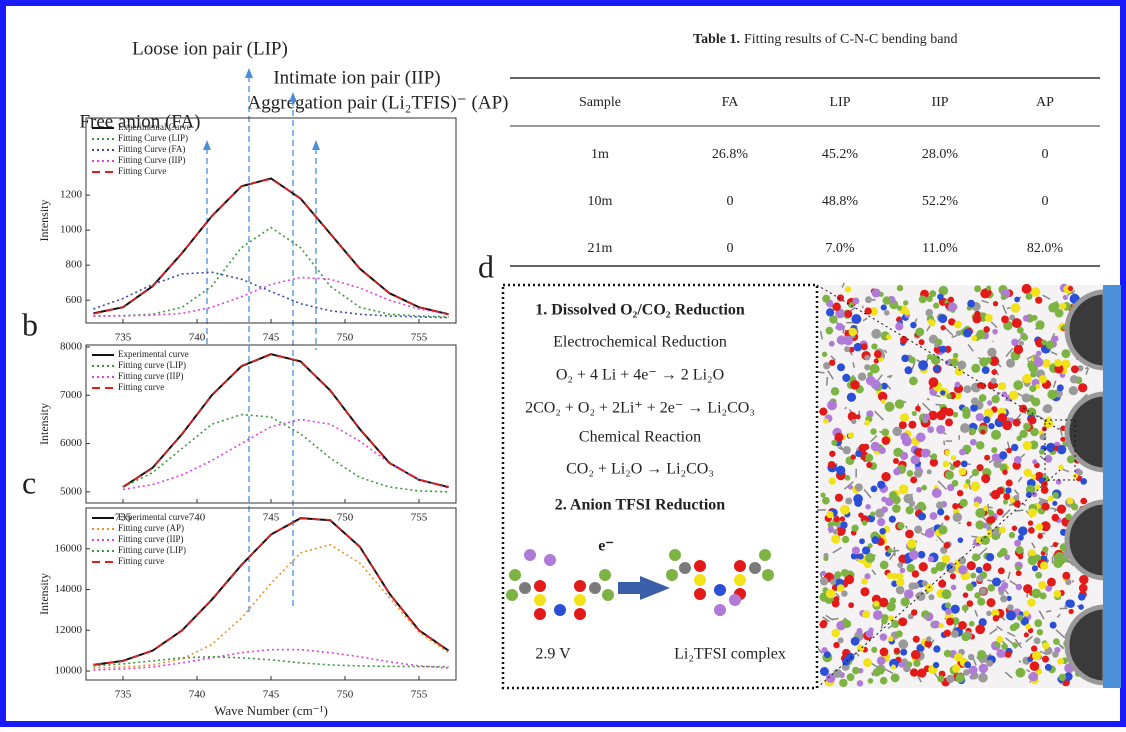 This screenshot has width=1126, height=732. Describe the element at coordinates (153, 517) in the screenshot. I see `legend-label: Experimental curve` at that location.